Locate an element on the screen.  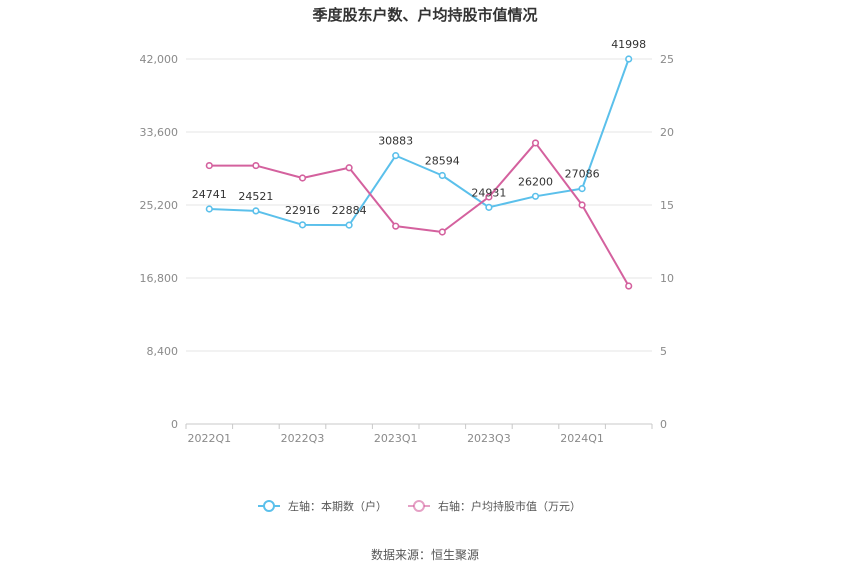
right-tick-label: 15 is located at coordinates (667, 205).